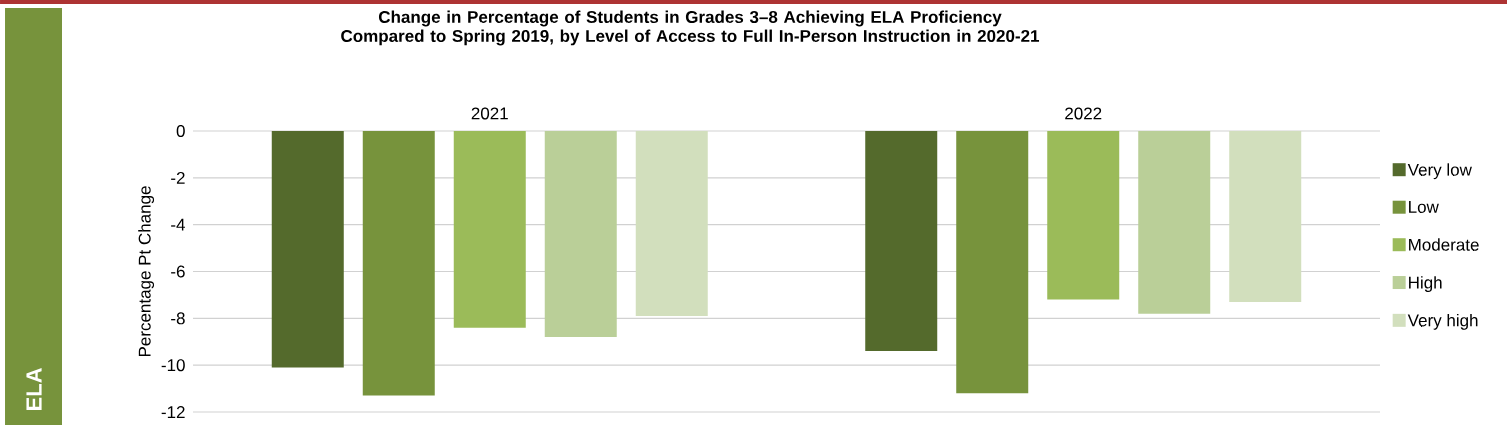 This screenshot has width=1507, height=425. I want to click on legend-label: Moderate, so click(1444, 244).